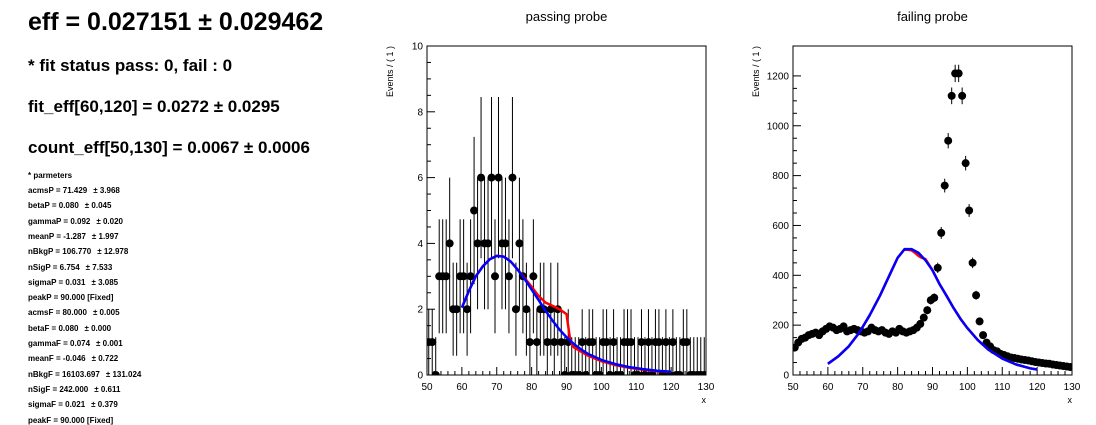 Image resolution: width=1096 pixels, height=425 pixels. What do you see at coordinates (967, 387) in the screenshot?
I see `x-tick-label: 100` at bounding box center [967, 387].